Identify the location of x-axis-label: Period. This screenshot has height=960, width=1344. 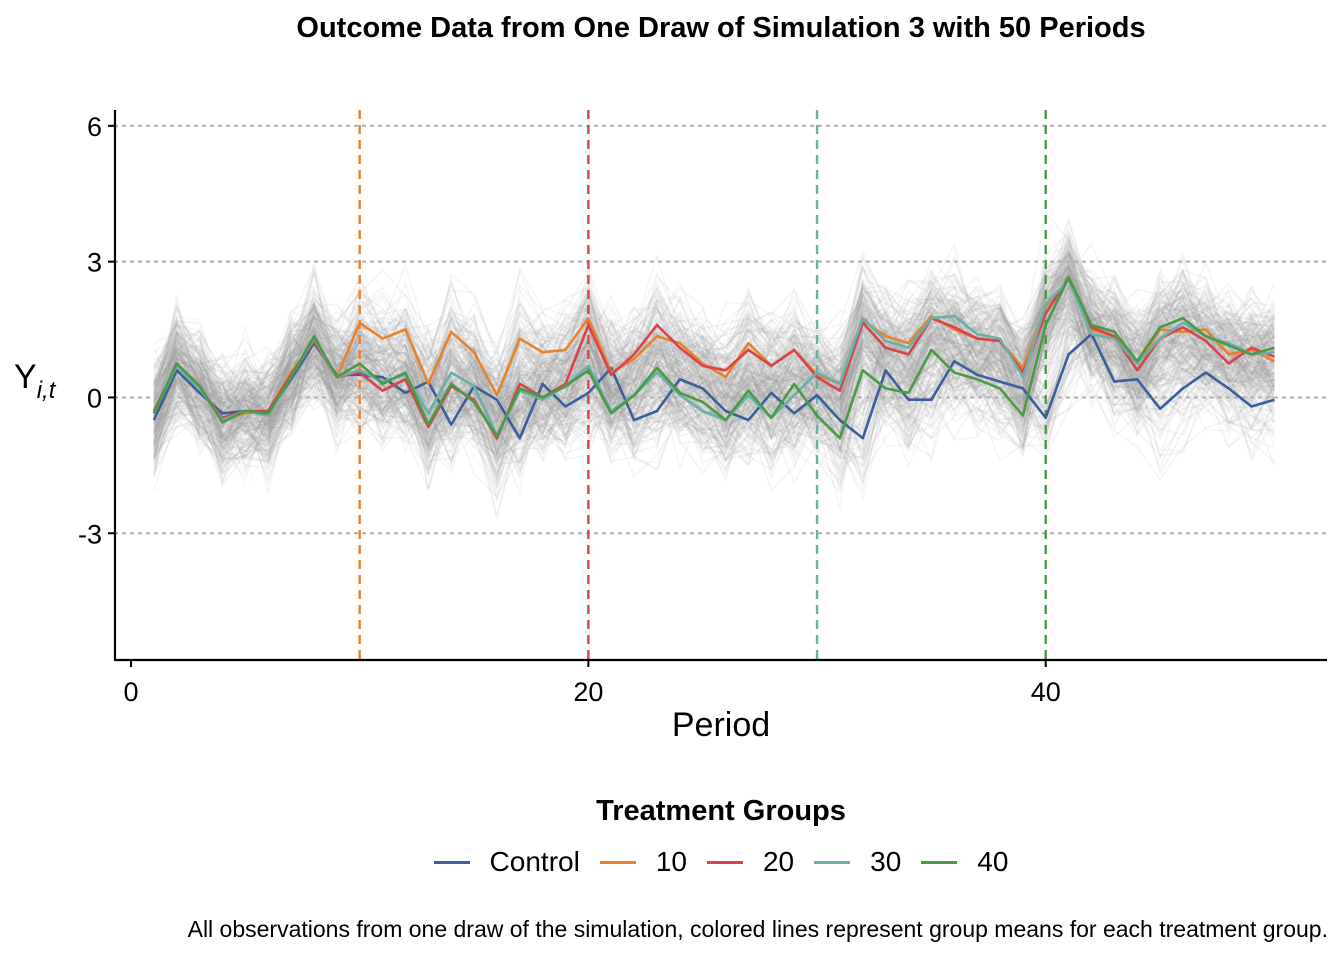
(721, 725).